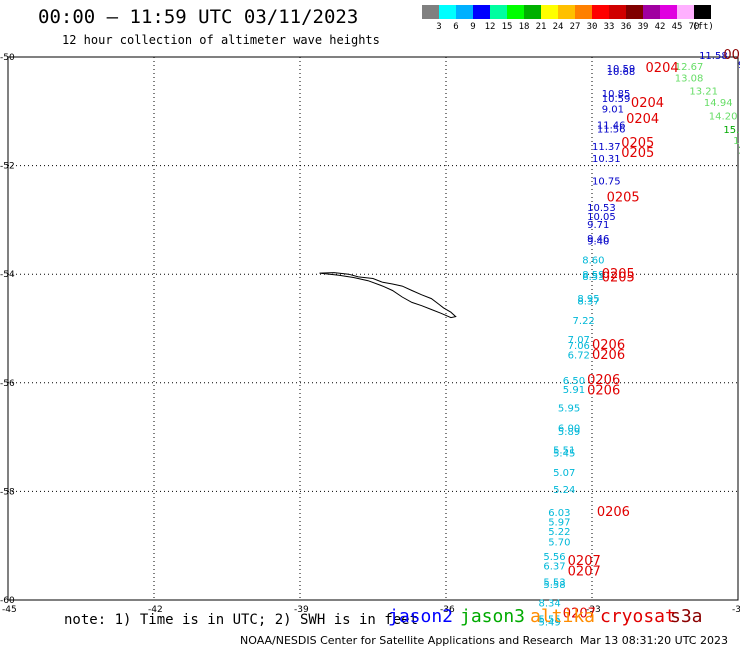  Describe the element at coordinates (626, 27) in the screenshot. I see `legend-label: 36` at that location.